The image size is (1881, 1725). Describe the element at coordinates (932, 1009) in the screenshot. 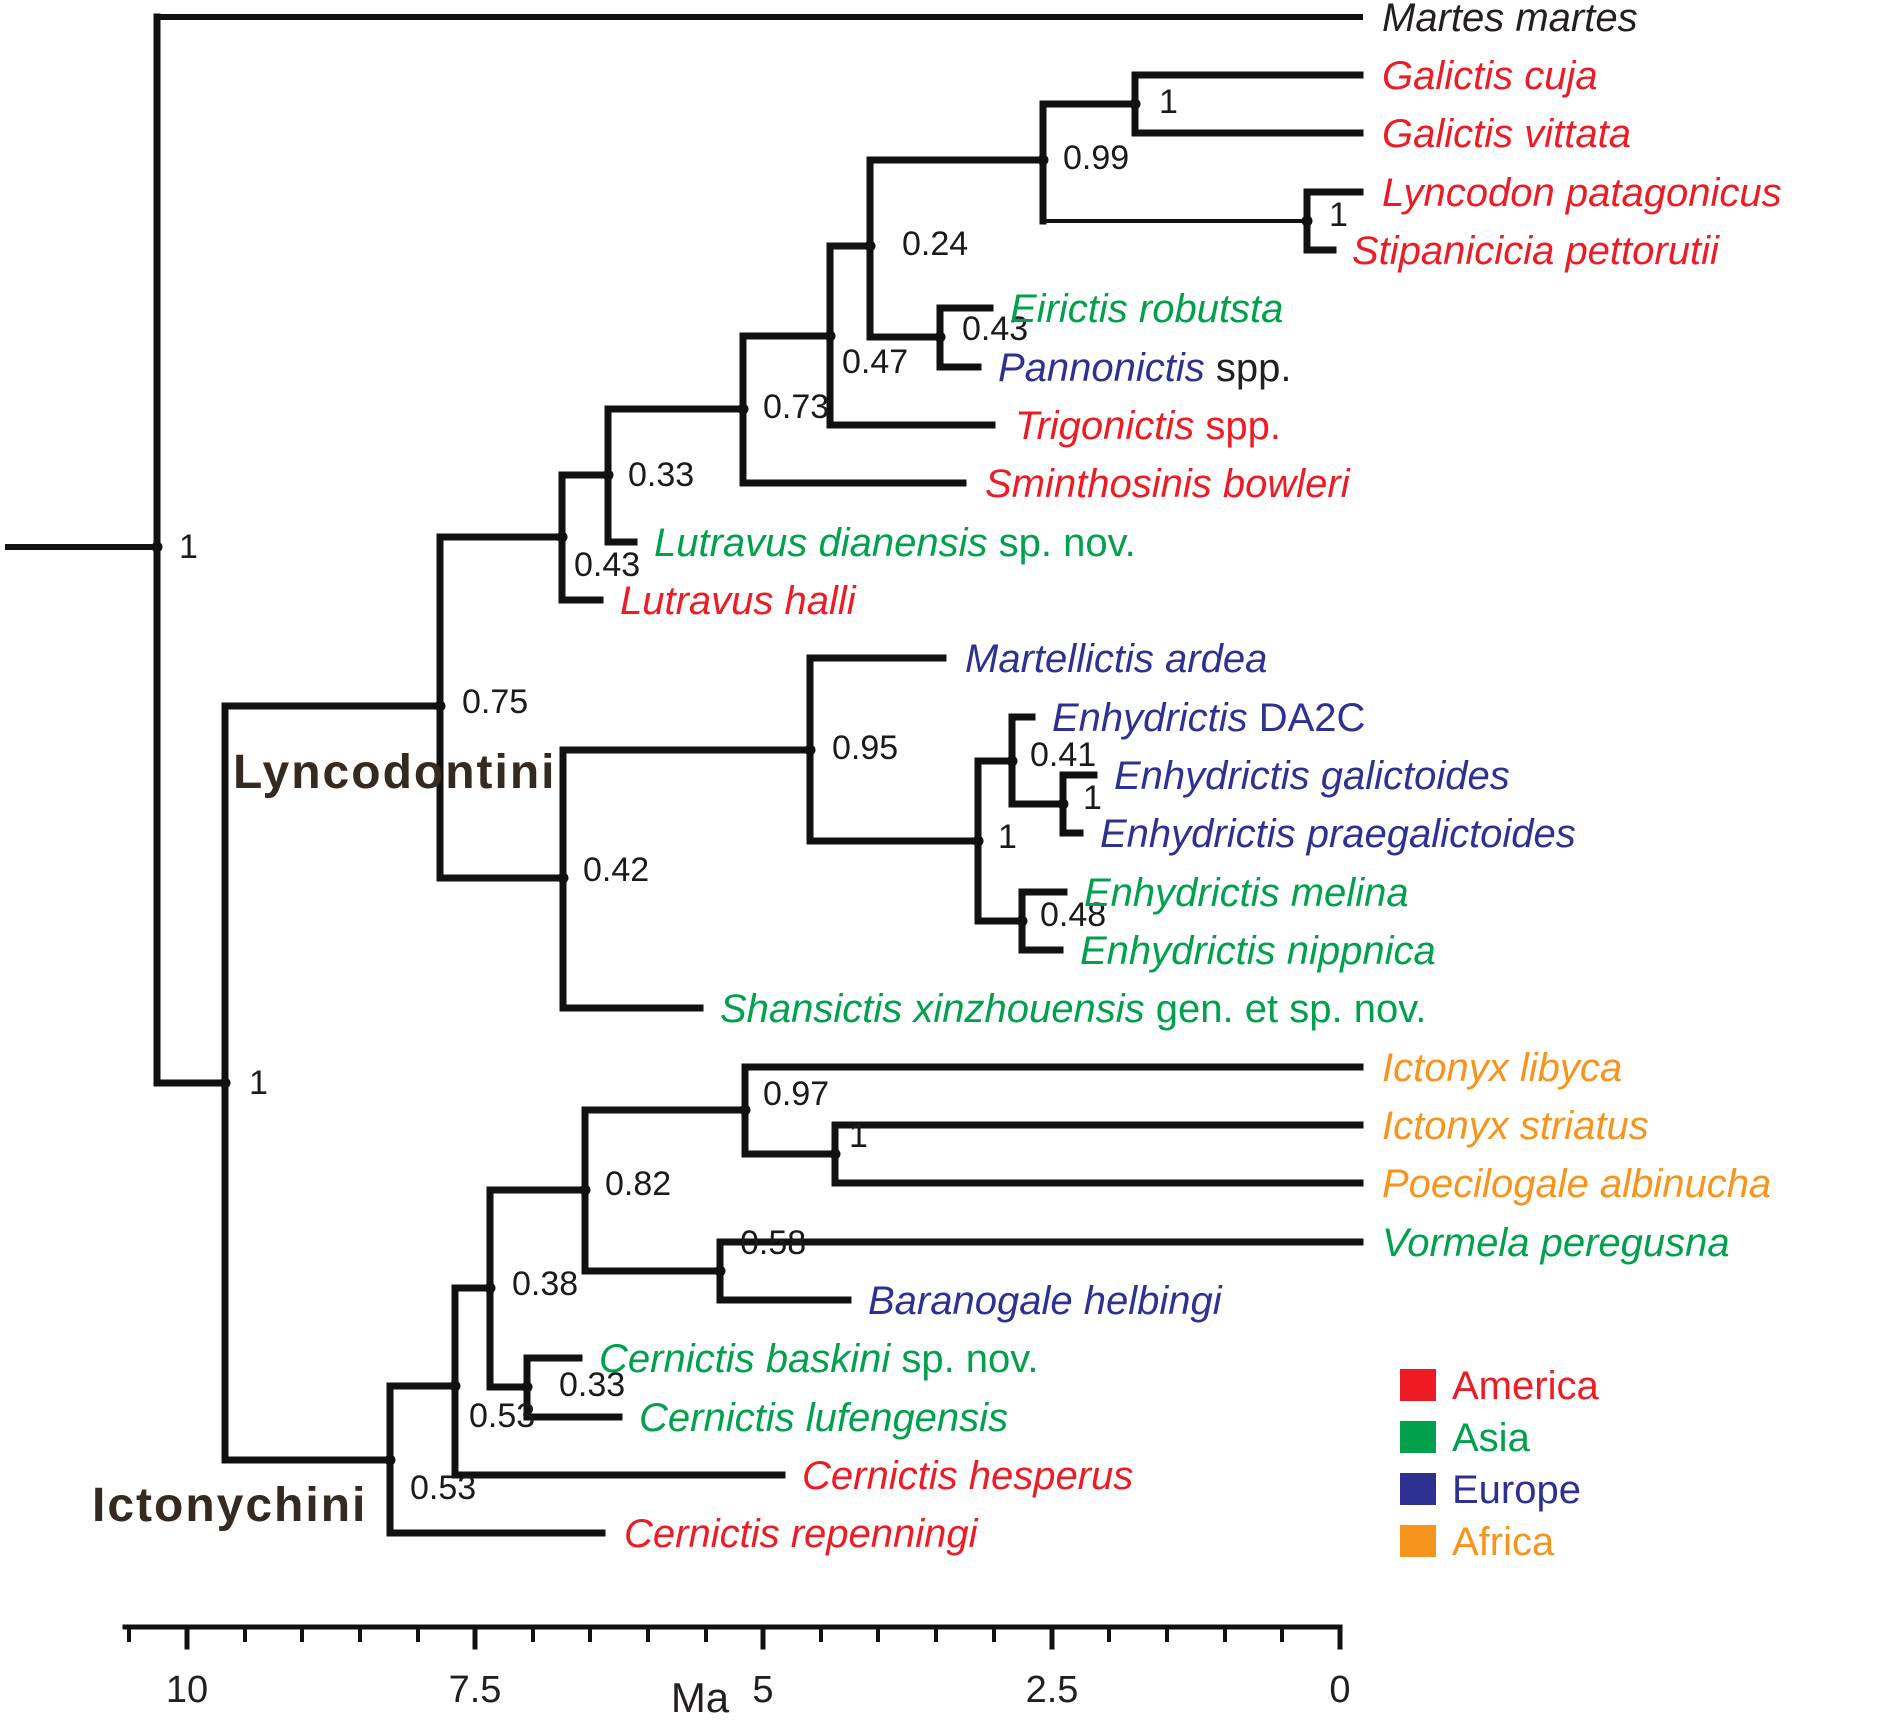

I see `taxon-label-part: Shansictis xinzhouensis` at that location.